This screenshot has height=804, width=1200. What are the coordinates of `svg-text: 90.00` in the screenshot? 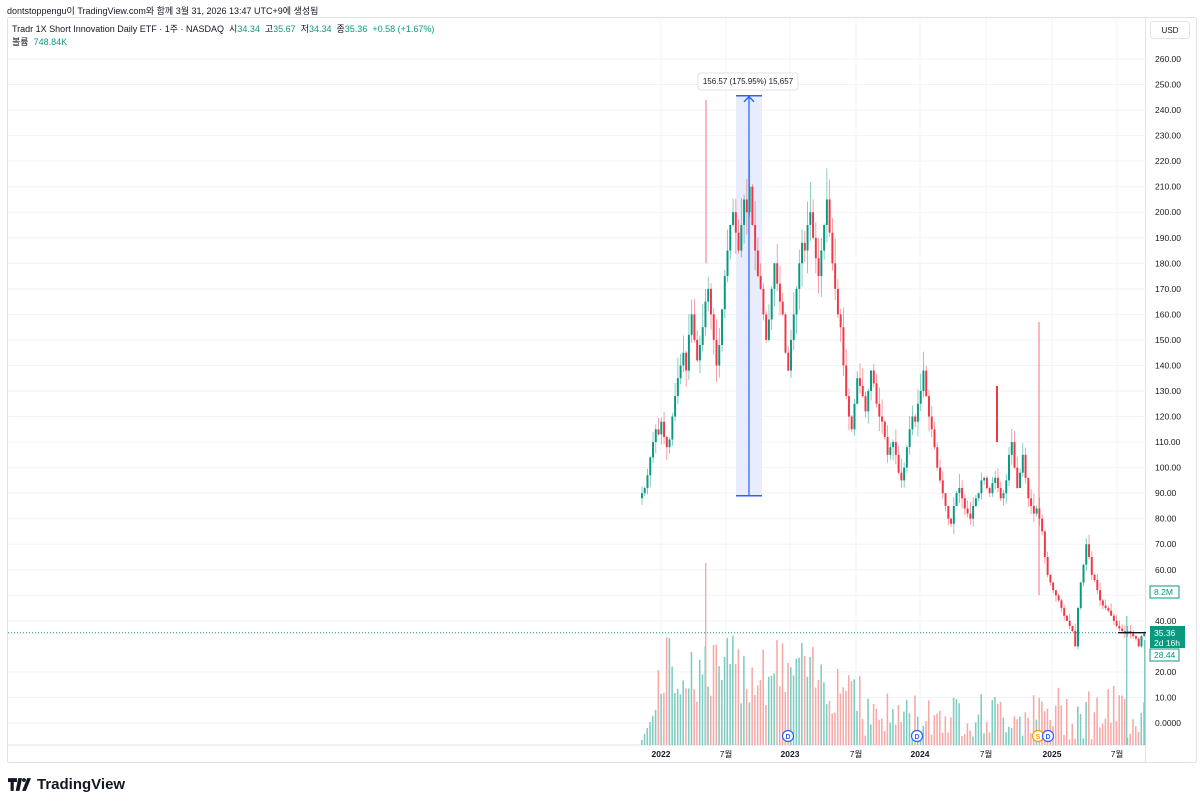 It's located at (1166, 493).